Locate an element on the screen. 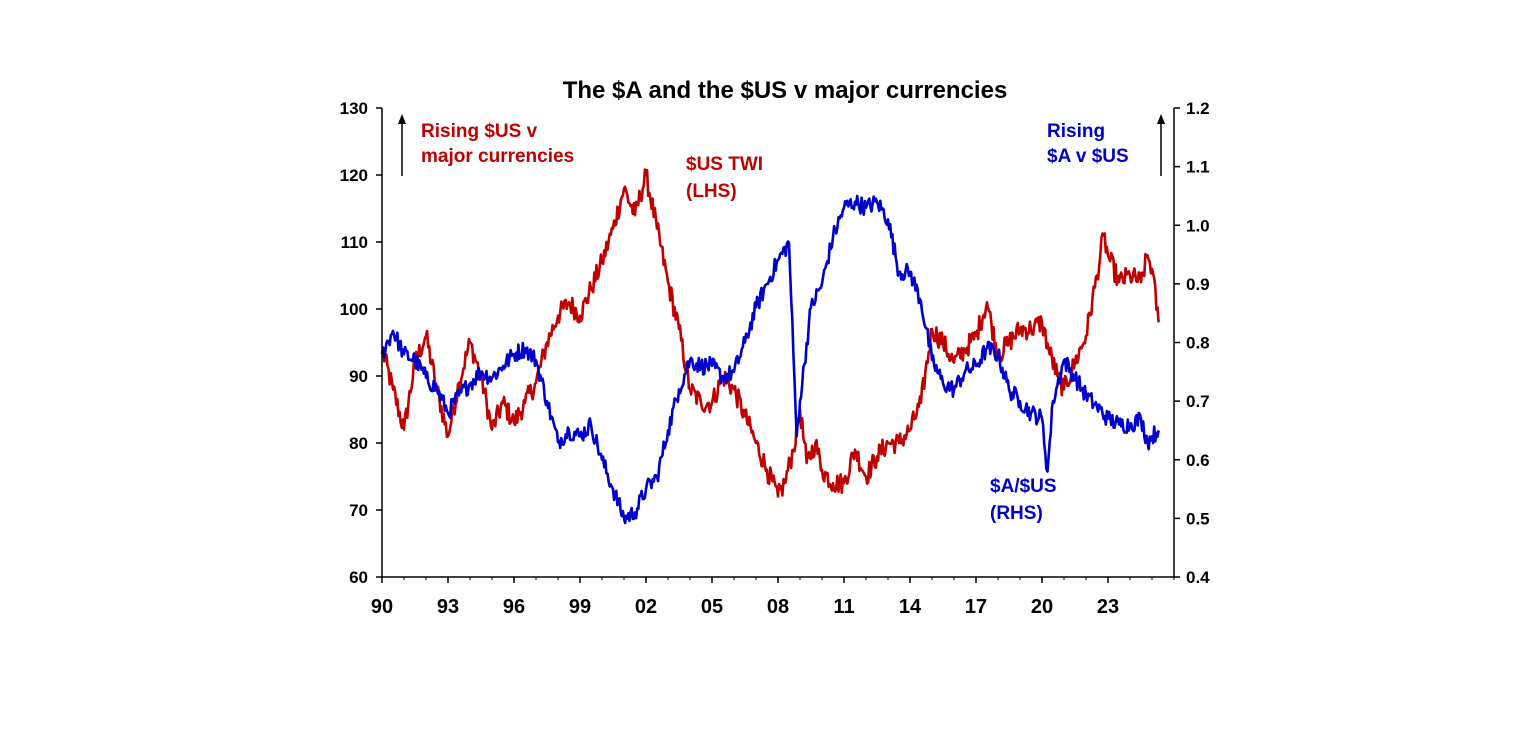  x-tick-label: 11 is located at coordinates (843, 607).